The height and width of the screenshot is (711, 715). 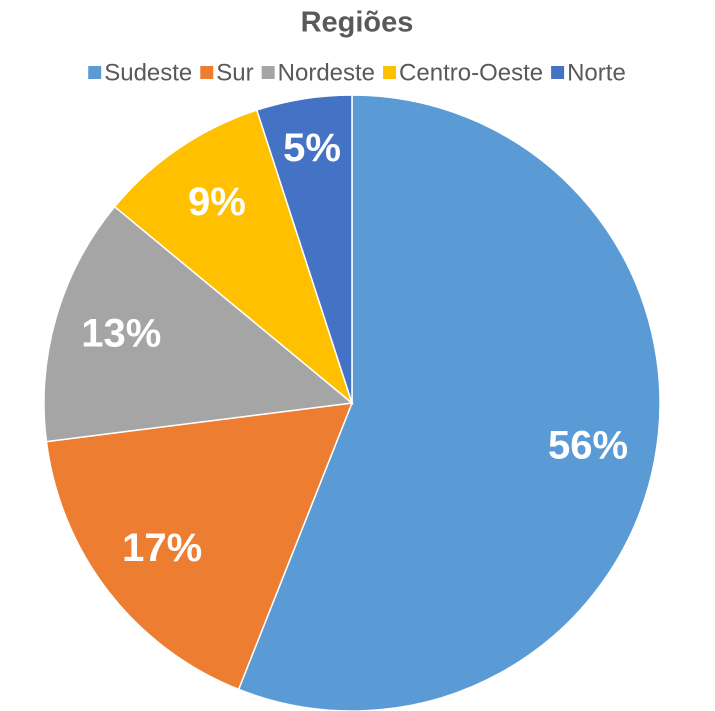 I want to click on legend-label: Nordeste, so click(x=326, y=72).